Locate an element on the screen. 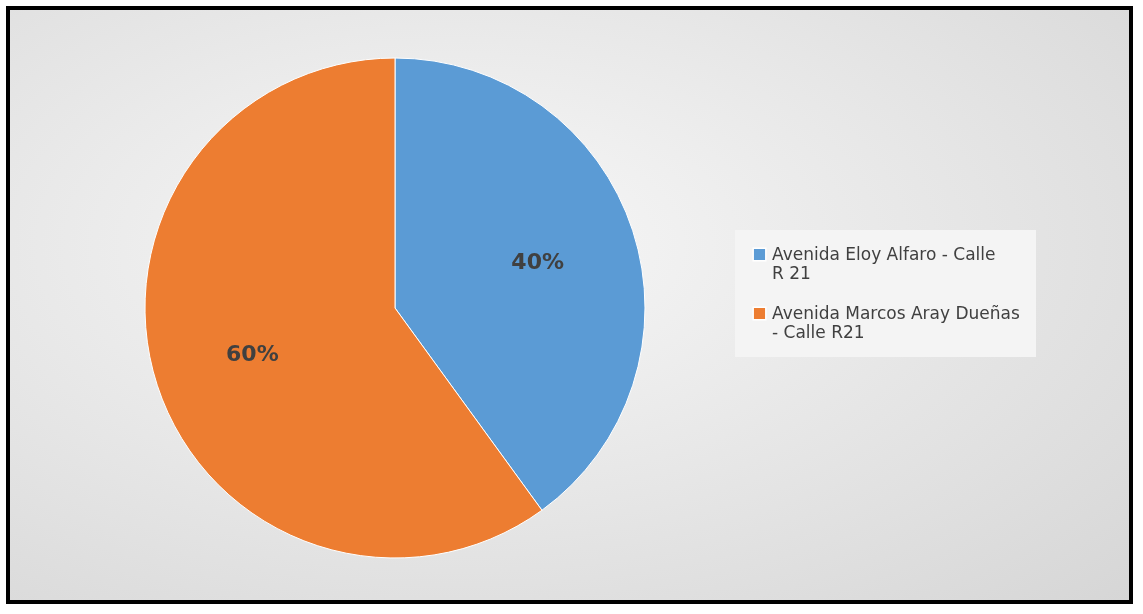  legend-label: Avenida Eloy Alfaro - Calle R 21 is located at coordinates (884, 263).